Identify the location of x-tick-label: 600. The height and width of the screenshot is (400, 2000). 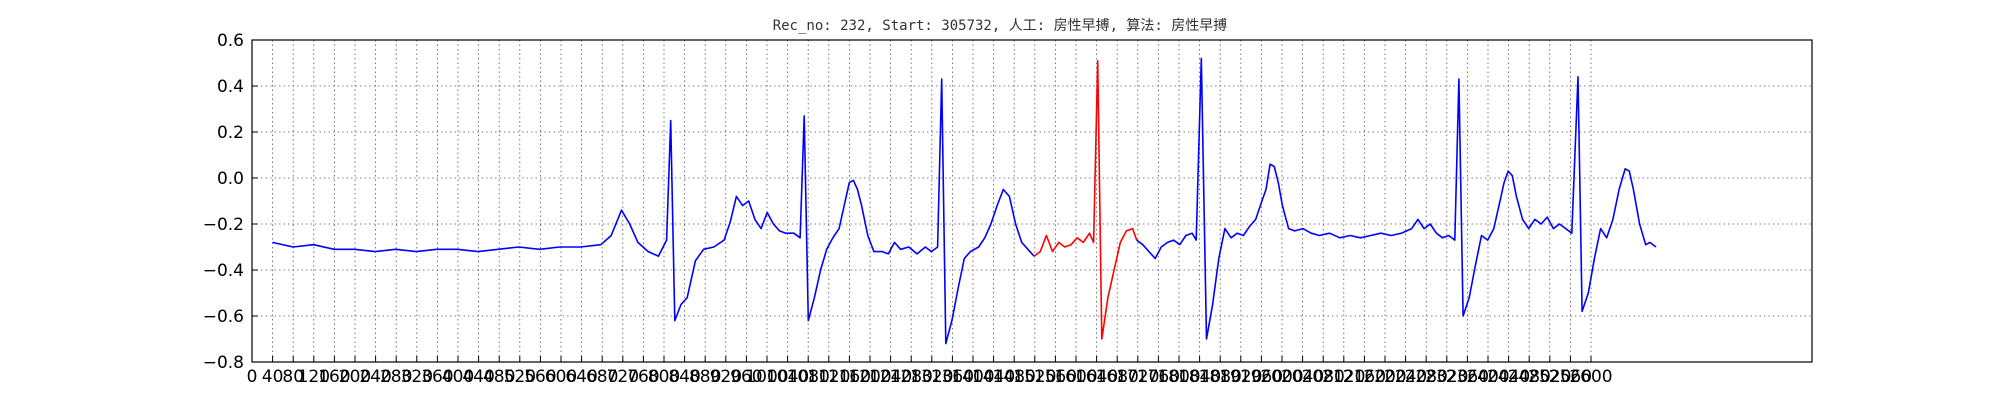
(561, 377).